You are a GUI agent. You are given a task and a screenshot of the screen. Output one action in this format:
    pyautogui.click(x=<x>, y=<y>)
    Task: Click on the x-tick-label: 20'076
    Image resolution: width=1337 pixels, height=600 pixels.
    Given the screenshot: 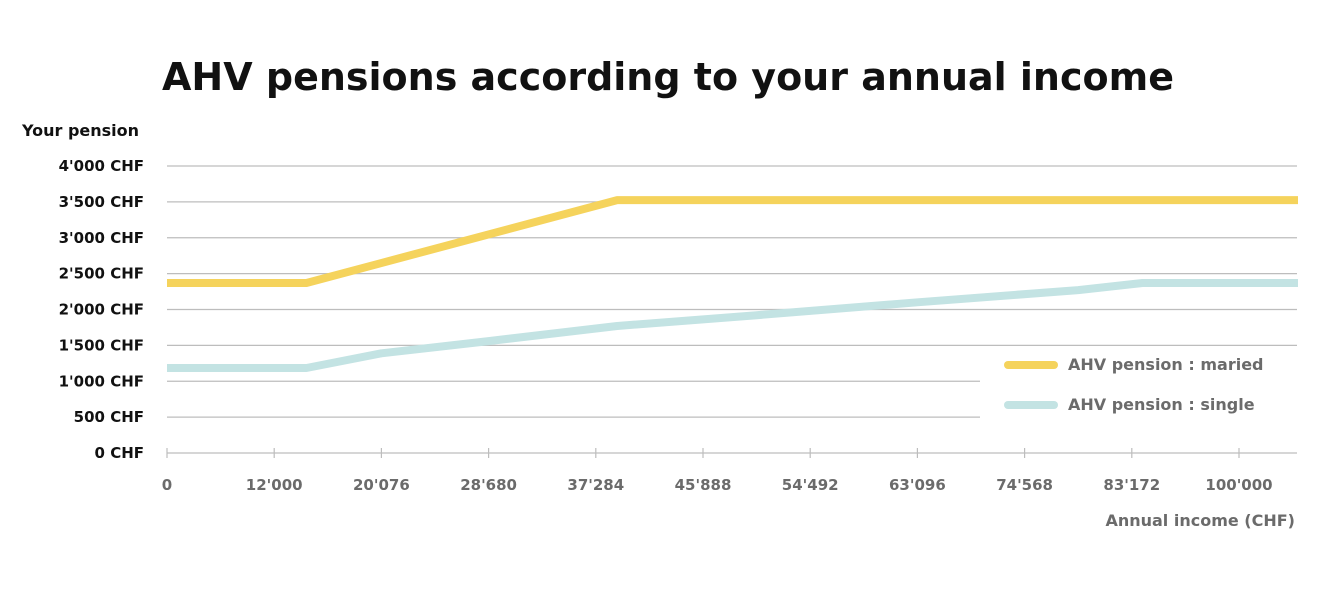 What is the action you would take?
    pyautogui.click(x=381, y=485)
    